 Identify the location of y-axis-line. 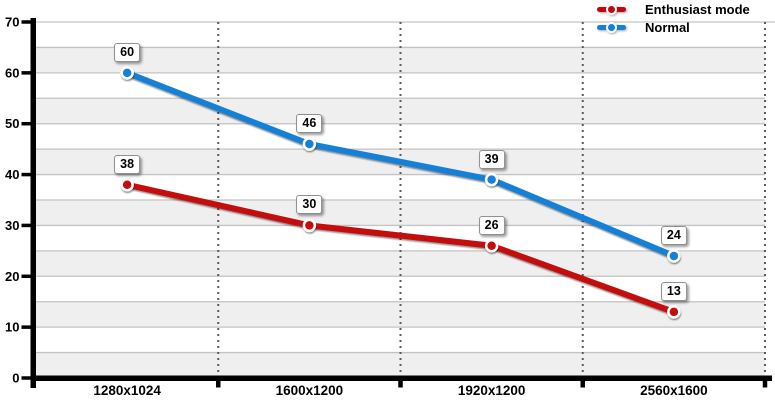
(33, 203).